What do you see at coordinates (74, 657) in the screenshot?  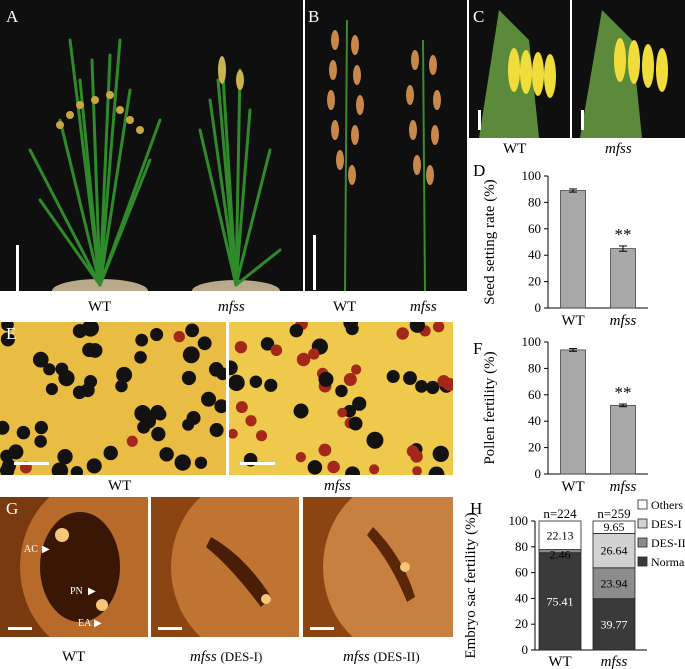 I see `panel-g-wt-caption: WT` at bounding box center [74, 657].